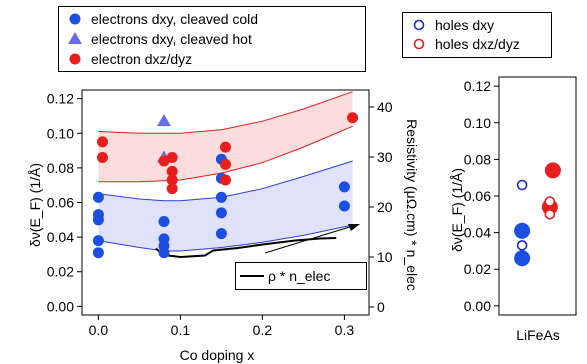 The height and width of the screenshot is (364, 587). I want to click on side-y-tick-label-0: 0.00, so click(477, 306).